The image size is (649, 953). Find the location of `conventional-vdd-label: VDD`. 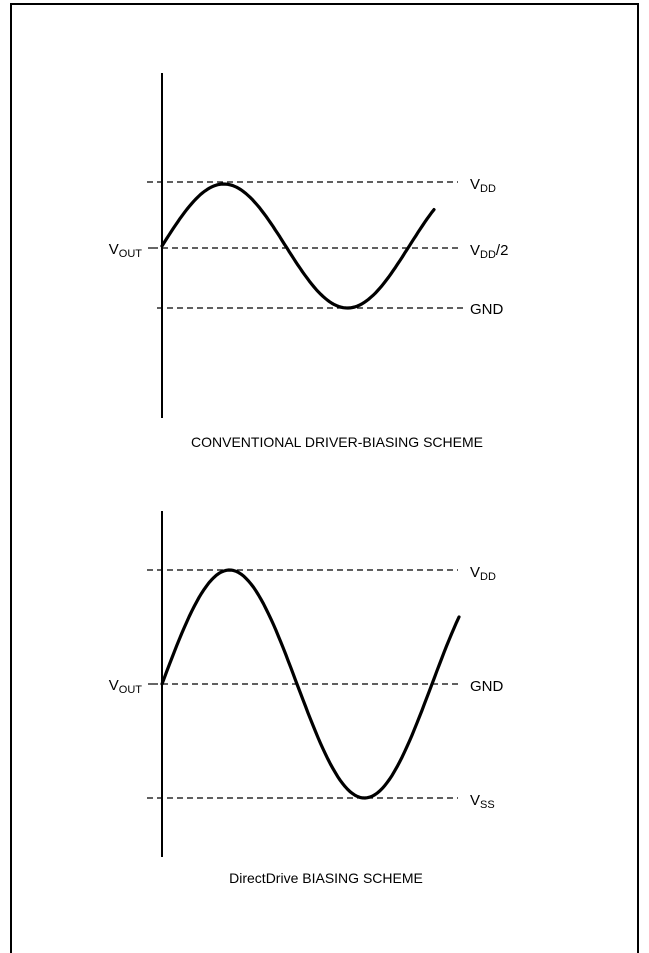

conventional-vdd-label: VDD is located at coordinates (483, 185).